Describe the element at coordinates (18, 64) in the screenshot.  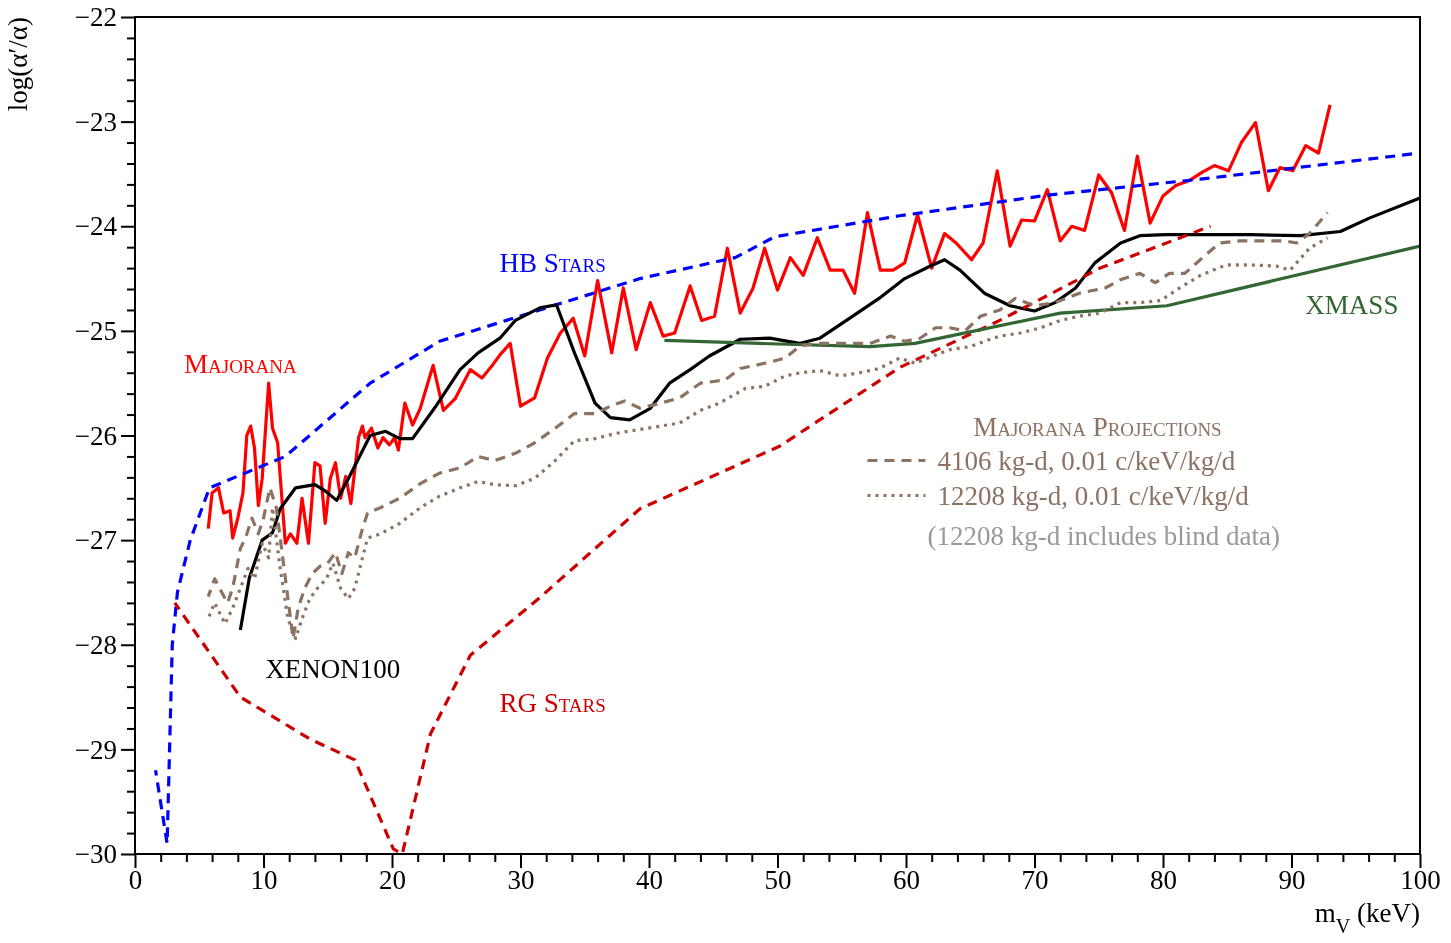
I see `y-axis-title: log(α′/α)` at that location.